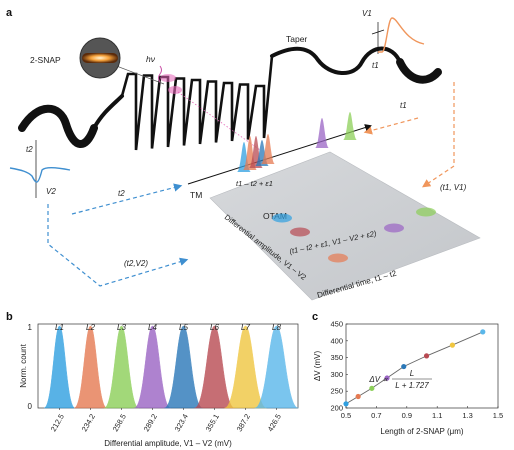 The width and height of the screenshot is (514, 450). Describe the element at coordinates (9, 317) in the screenshot. I see `panel-b-label: b` at that location.